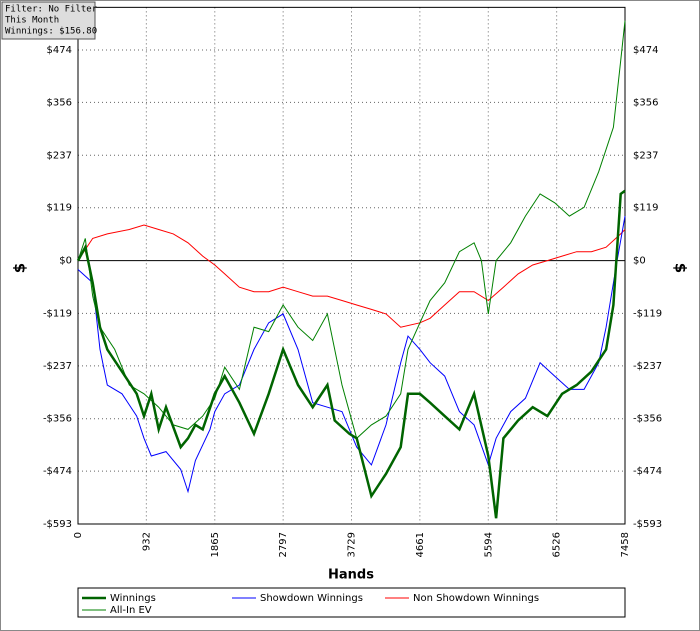  I want to click on x-tick-label: 5594, so click(488, 544).